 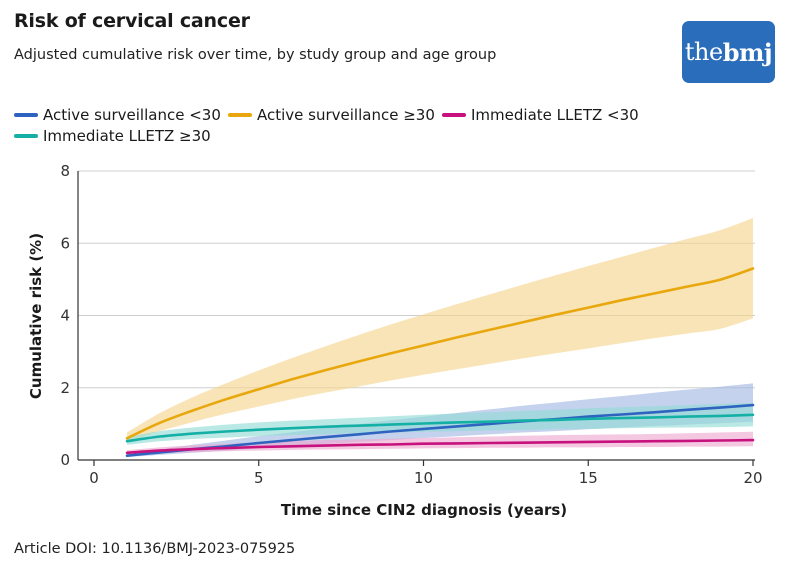 What do you see at coordinates (346, 115) in the screenshot?
I see `legend-label: Active surveillance ≥30` at bounding box center [346, 115].